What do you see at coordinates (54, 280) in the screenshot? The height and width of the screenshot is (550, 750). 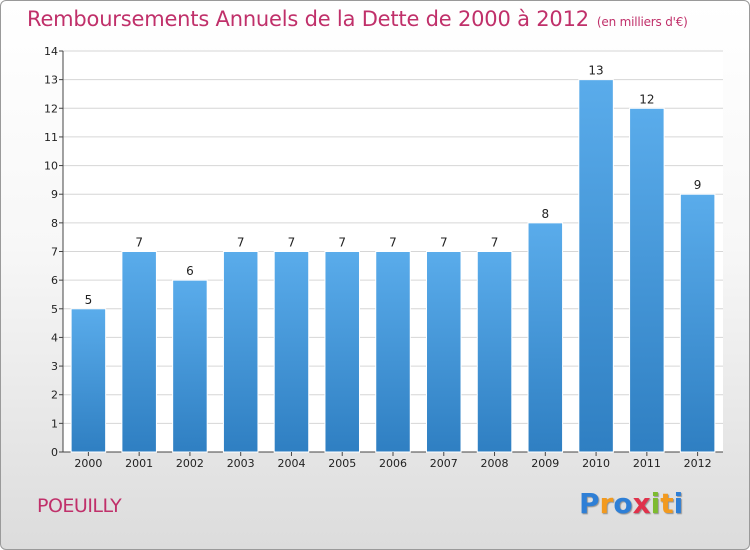 I see `y-tick-label: 6` at bounding box center [54, 280].